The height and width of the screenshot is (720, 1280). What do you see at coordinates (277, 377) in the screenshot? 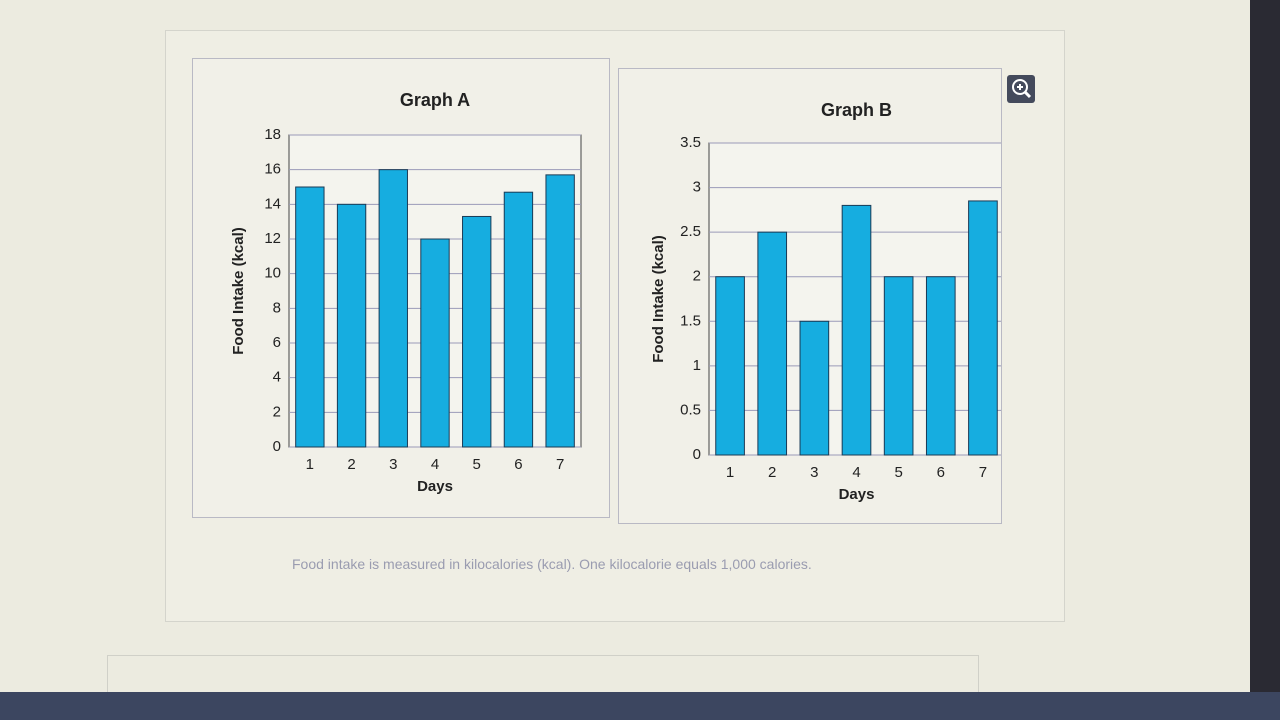
I see `y-tick-label: 4` at bounding box center [277, 377].